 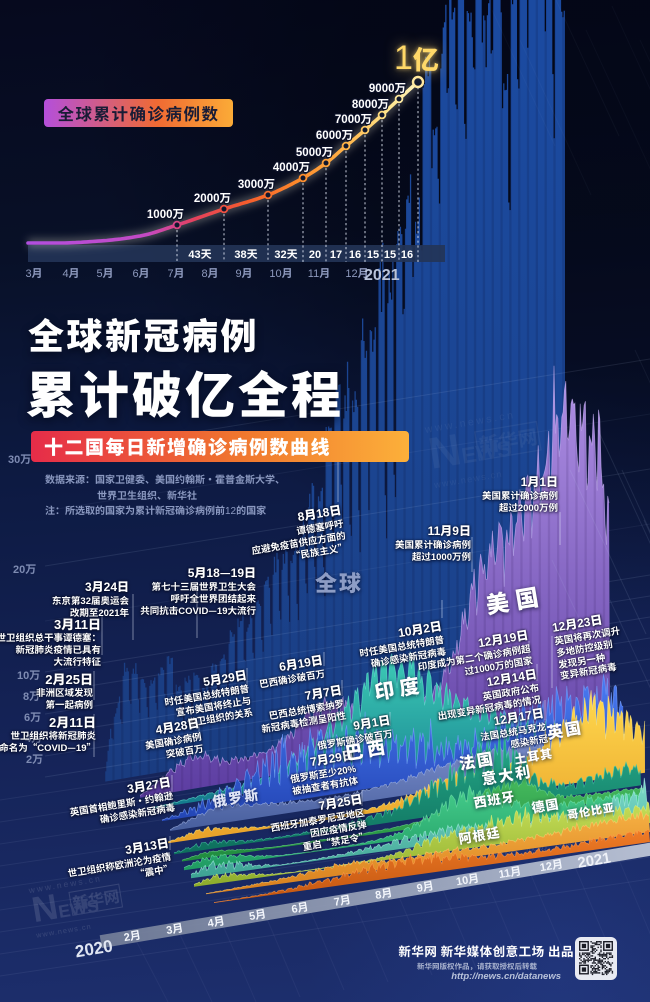 What do you see at coordinates (314, 152) in the screenshot?
I see `svg-text: 5000万` at bounding box center [314, 152].